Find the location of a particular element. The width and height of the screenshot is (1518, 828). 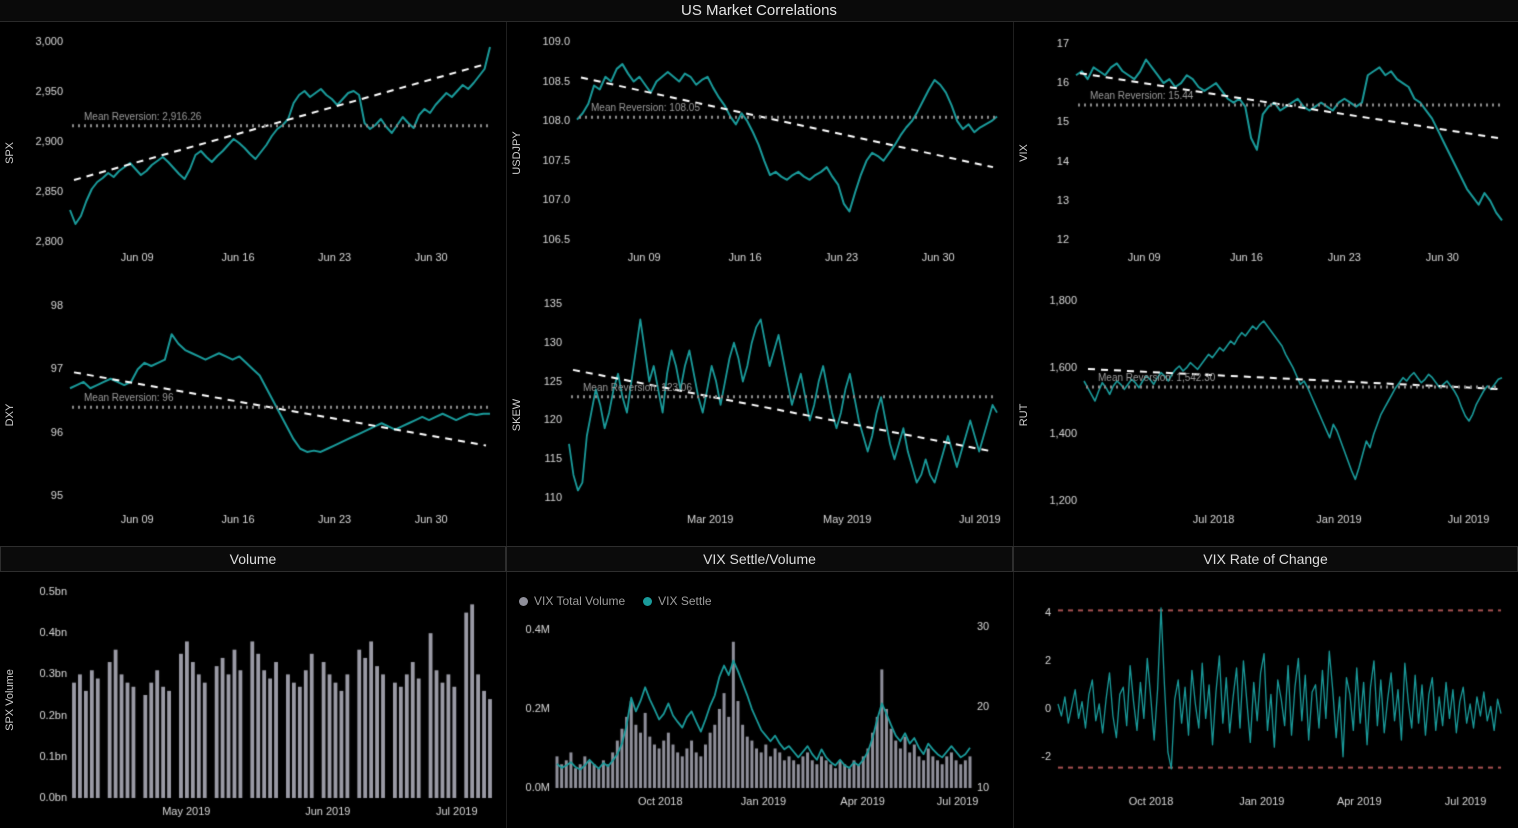

vix-y-axis-label: VIX is located at coordinates (1024, 153).